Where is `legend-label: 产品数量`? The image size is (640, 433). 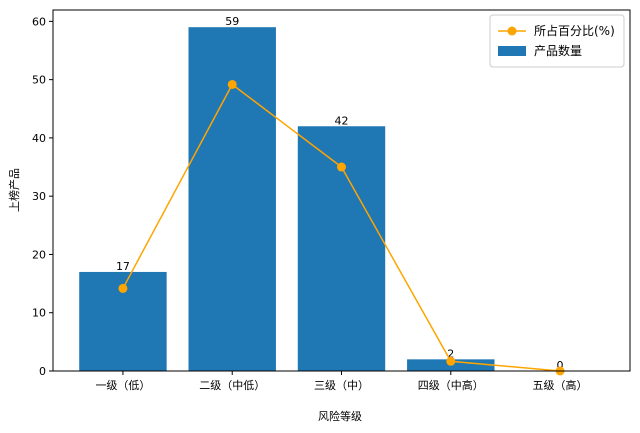
legend-label: 产品数量 is located at coordinates (558, 50).